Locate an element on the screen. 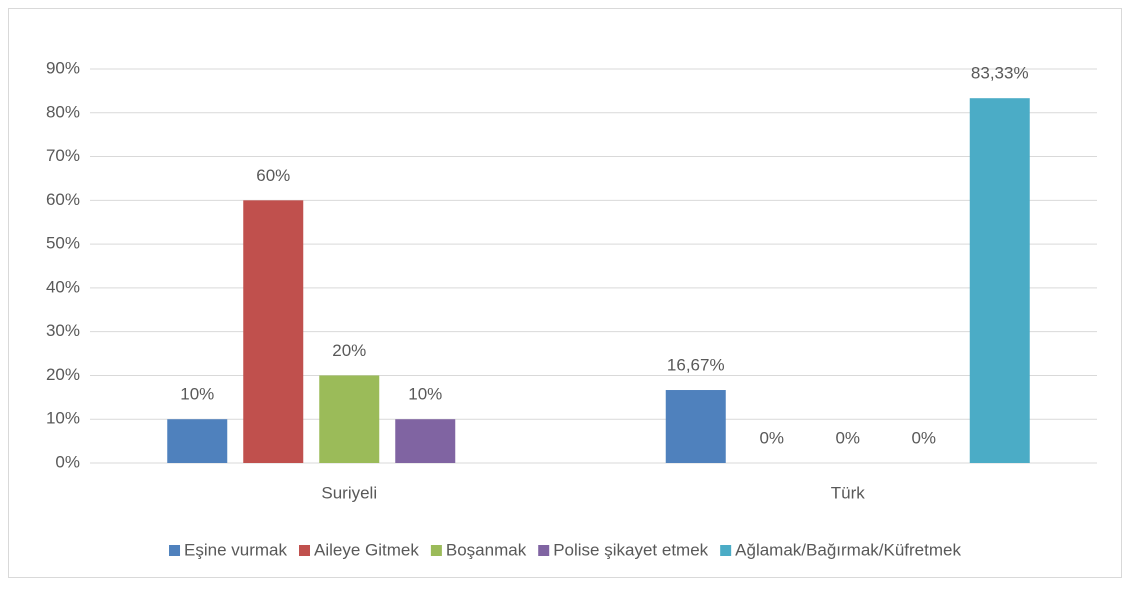 Image resolution: width=1132 pixels, height=590 pixels. y-tick-label: 90% is located at coordinates (63, 67).